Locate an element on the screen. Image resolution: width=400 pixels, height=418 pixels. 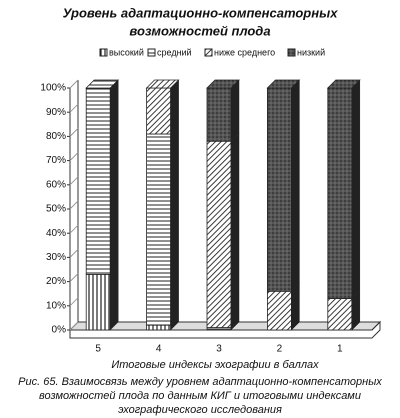
x-tick-label: 3 is located at coordinates (219, 349).